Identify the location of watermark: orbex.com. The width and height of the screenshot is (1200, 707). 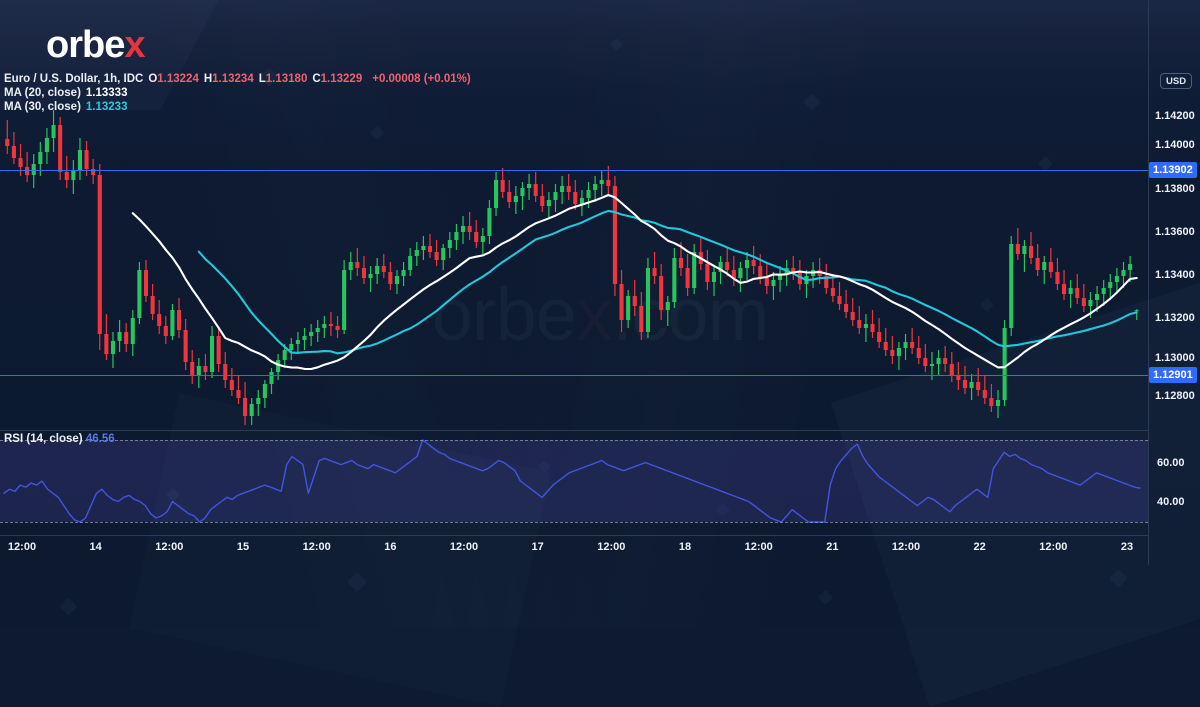
(600, 314).